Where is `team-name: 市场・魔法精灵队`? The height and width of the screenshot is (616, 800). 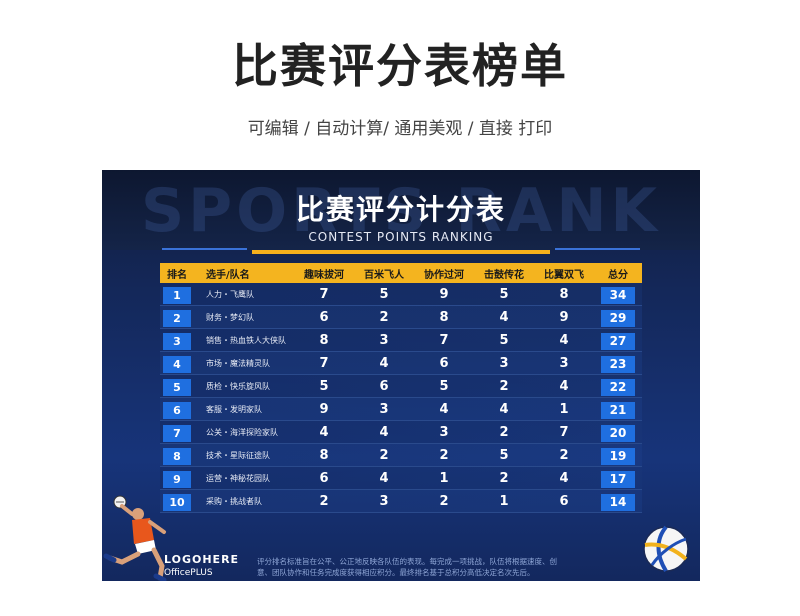
team-name: 市场・魔法精灵队 is located at coordinates (238, 363).